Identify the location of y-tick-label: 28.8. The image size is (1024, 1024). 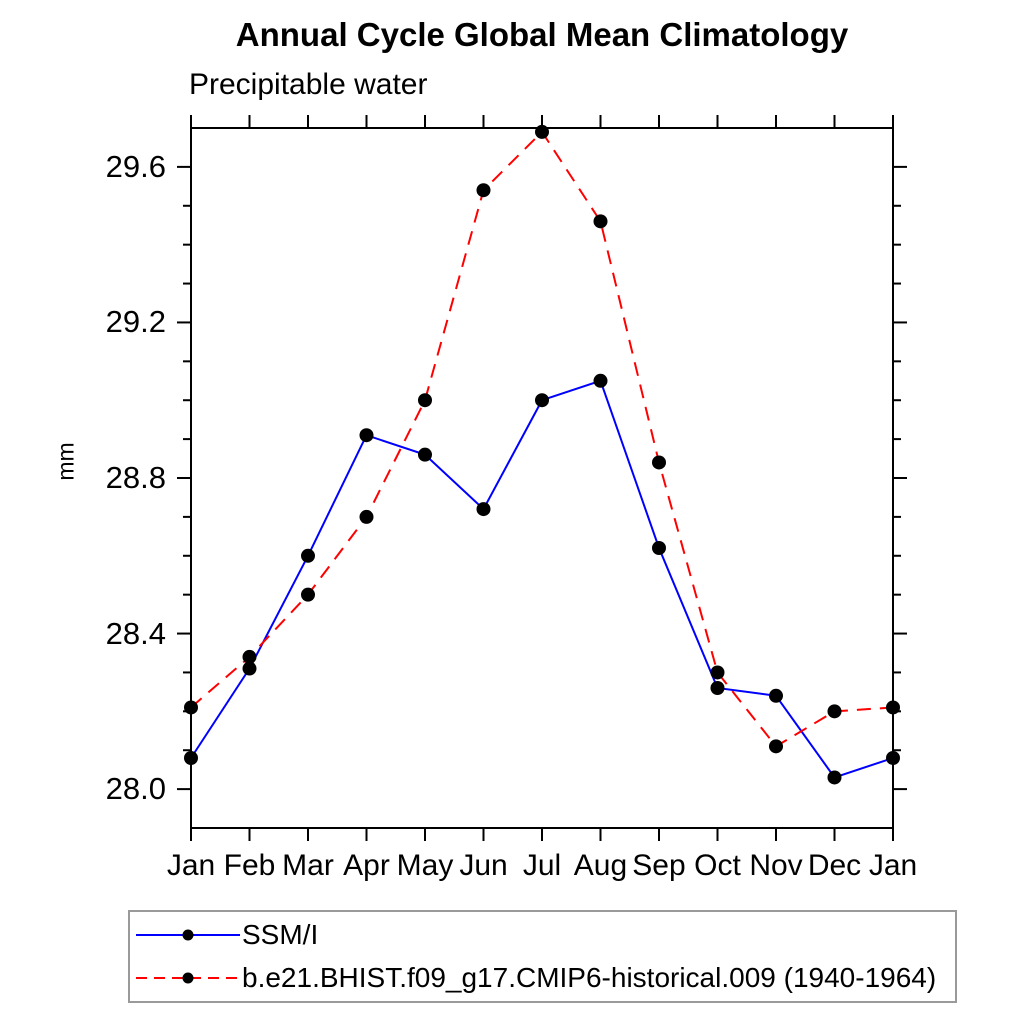
(135, 477).